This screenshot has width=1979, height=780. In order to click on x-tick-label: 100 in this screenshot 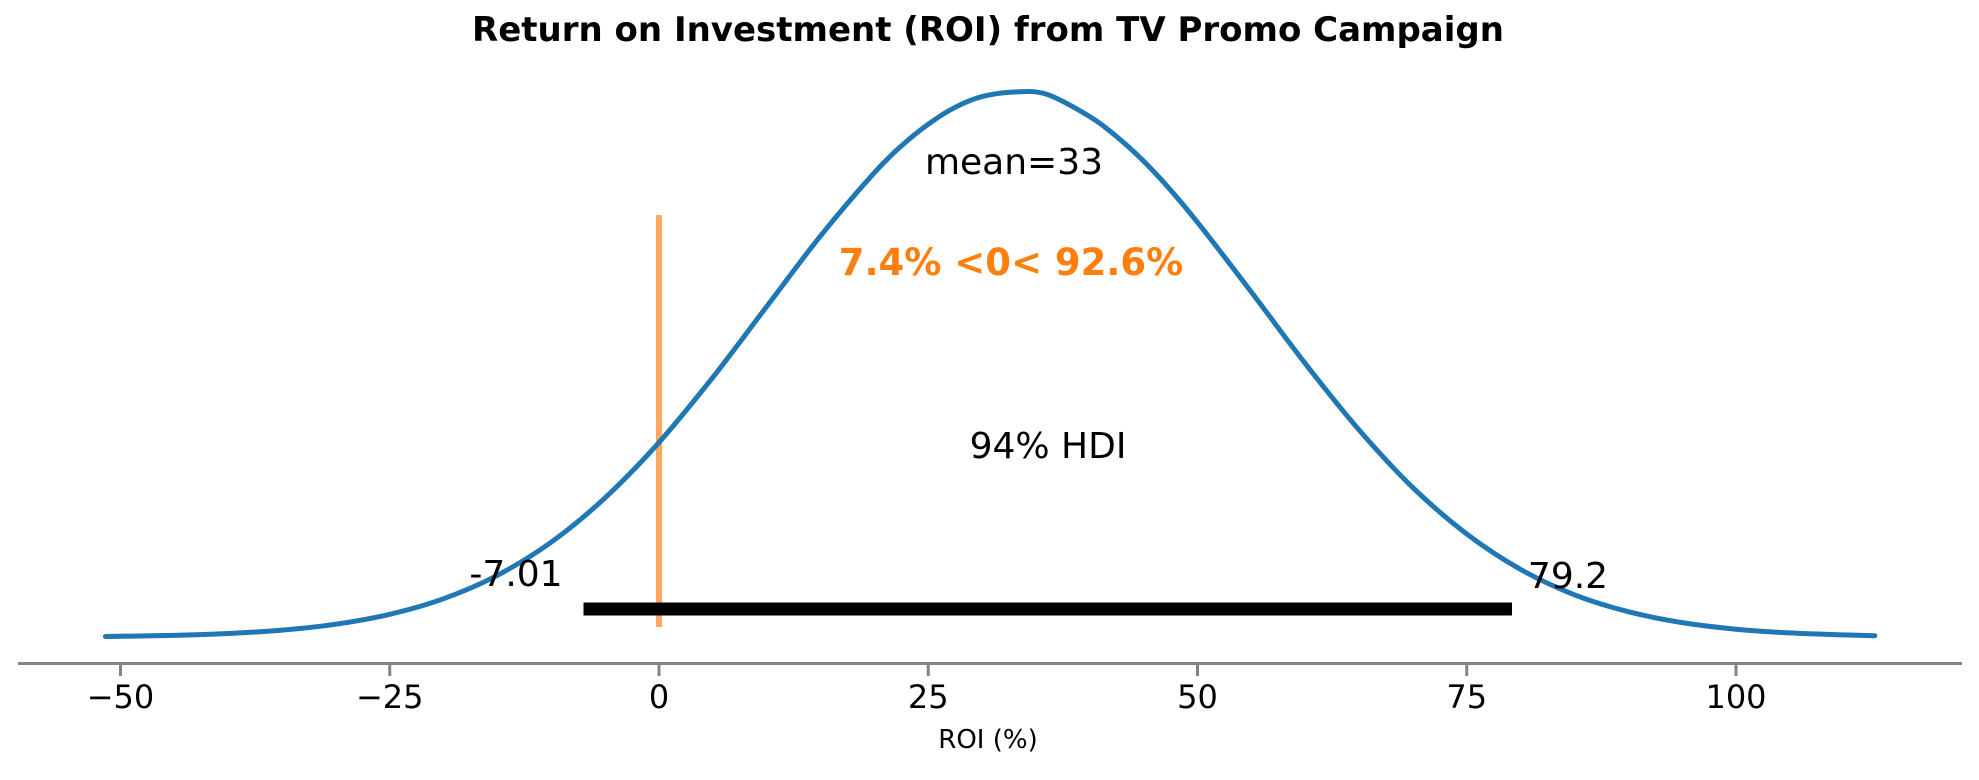, I will do `click(1736, 697)`.